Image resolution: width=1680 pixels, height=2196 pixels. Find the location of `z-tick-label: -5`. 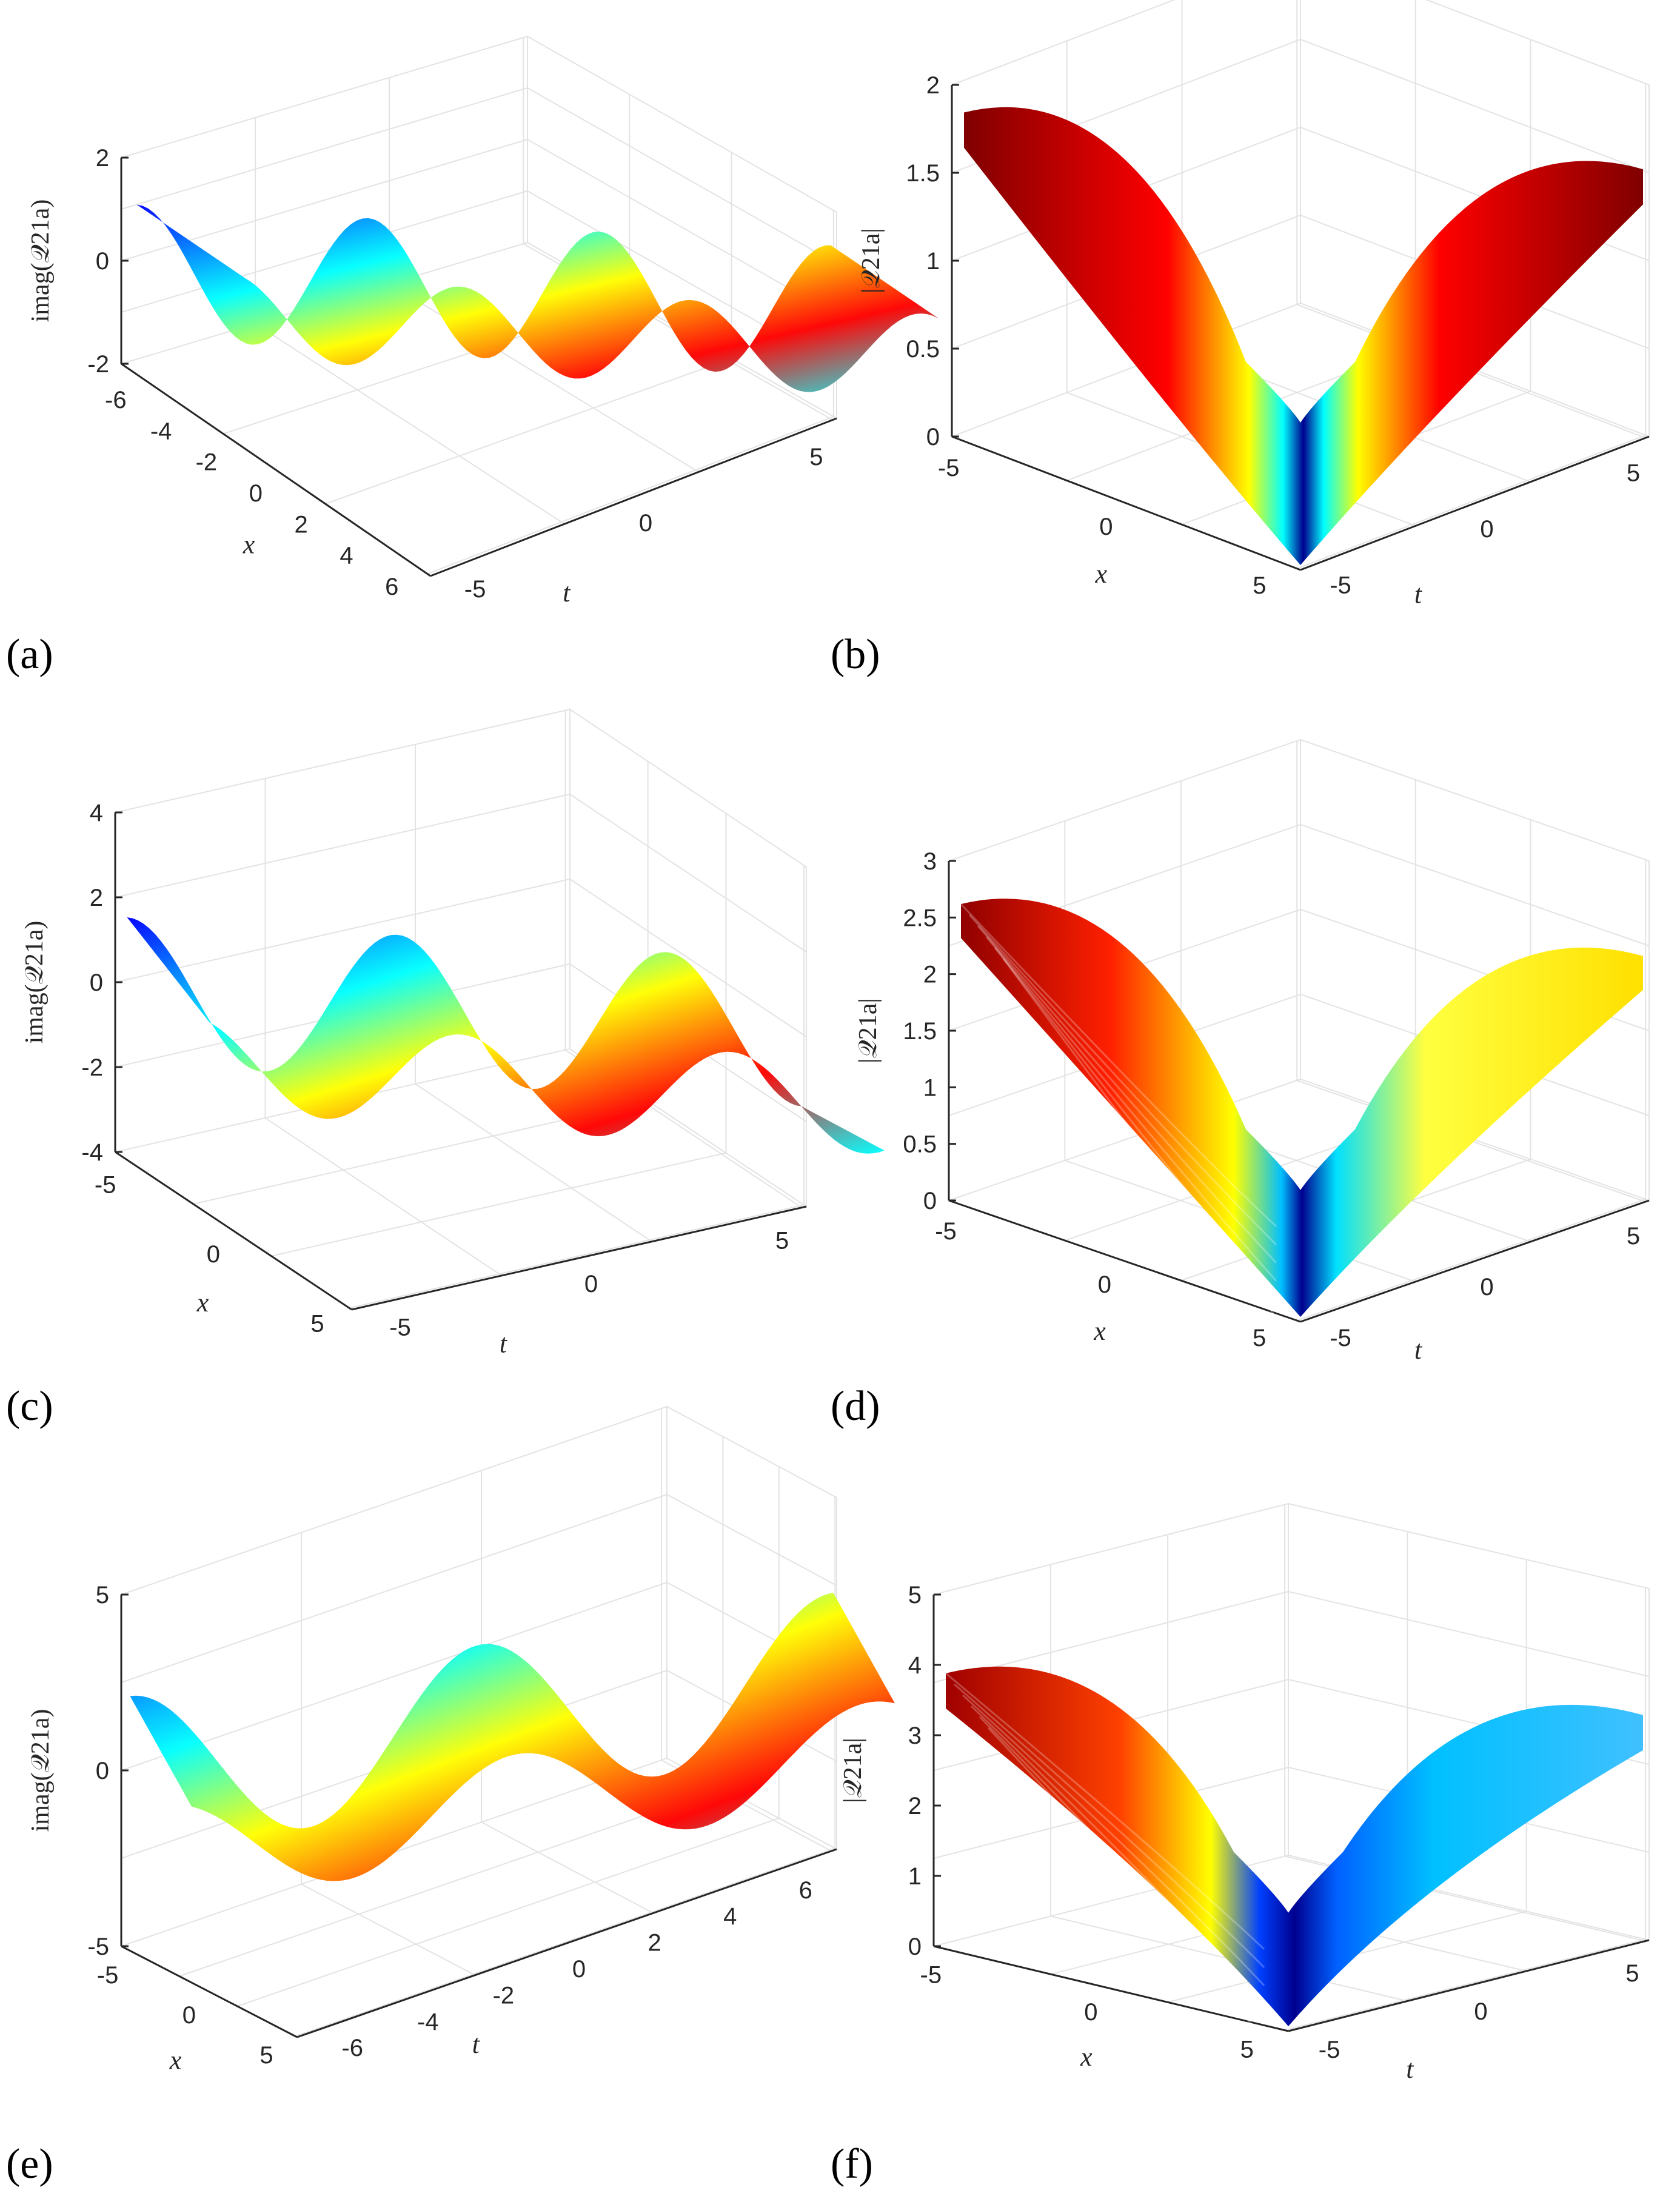

z-tick-label: -5 is located at coordinates (98, 1947).